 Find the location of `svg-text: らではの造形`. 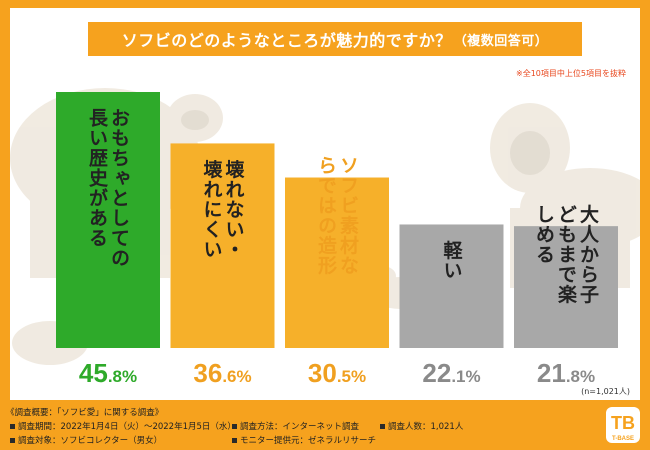

svg-text: らではの造形 is located at coordinates (326, 216).